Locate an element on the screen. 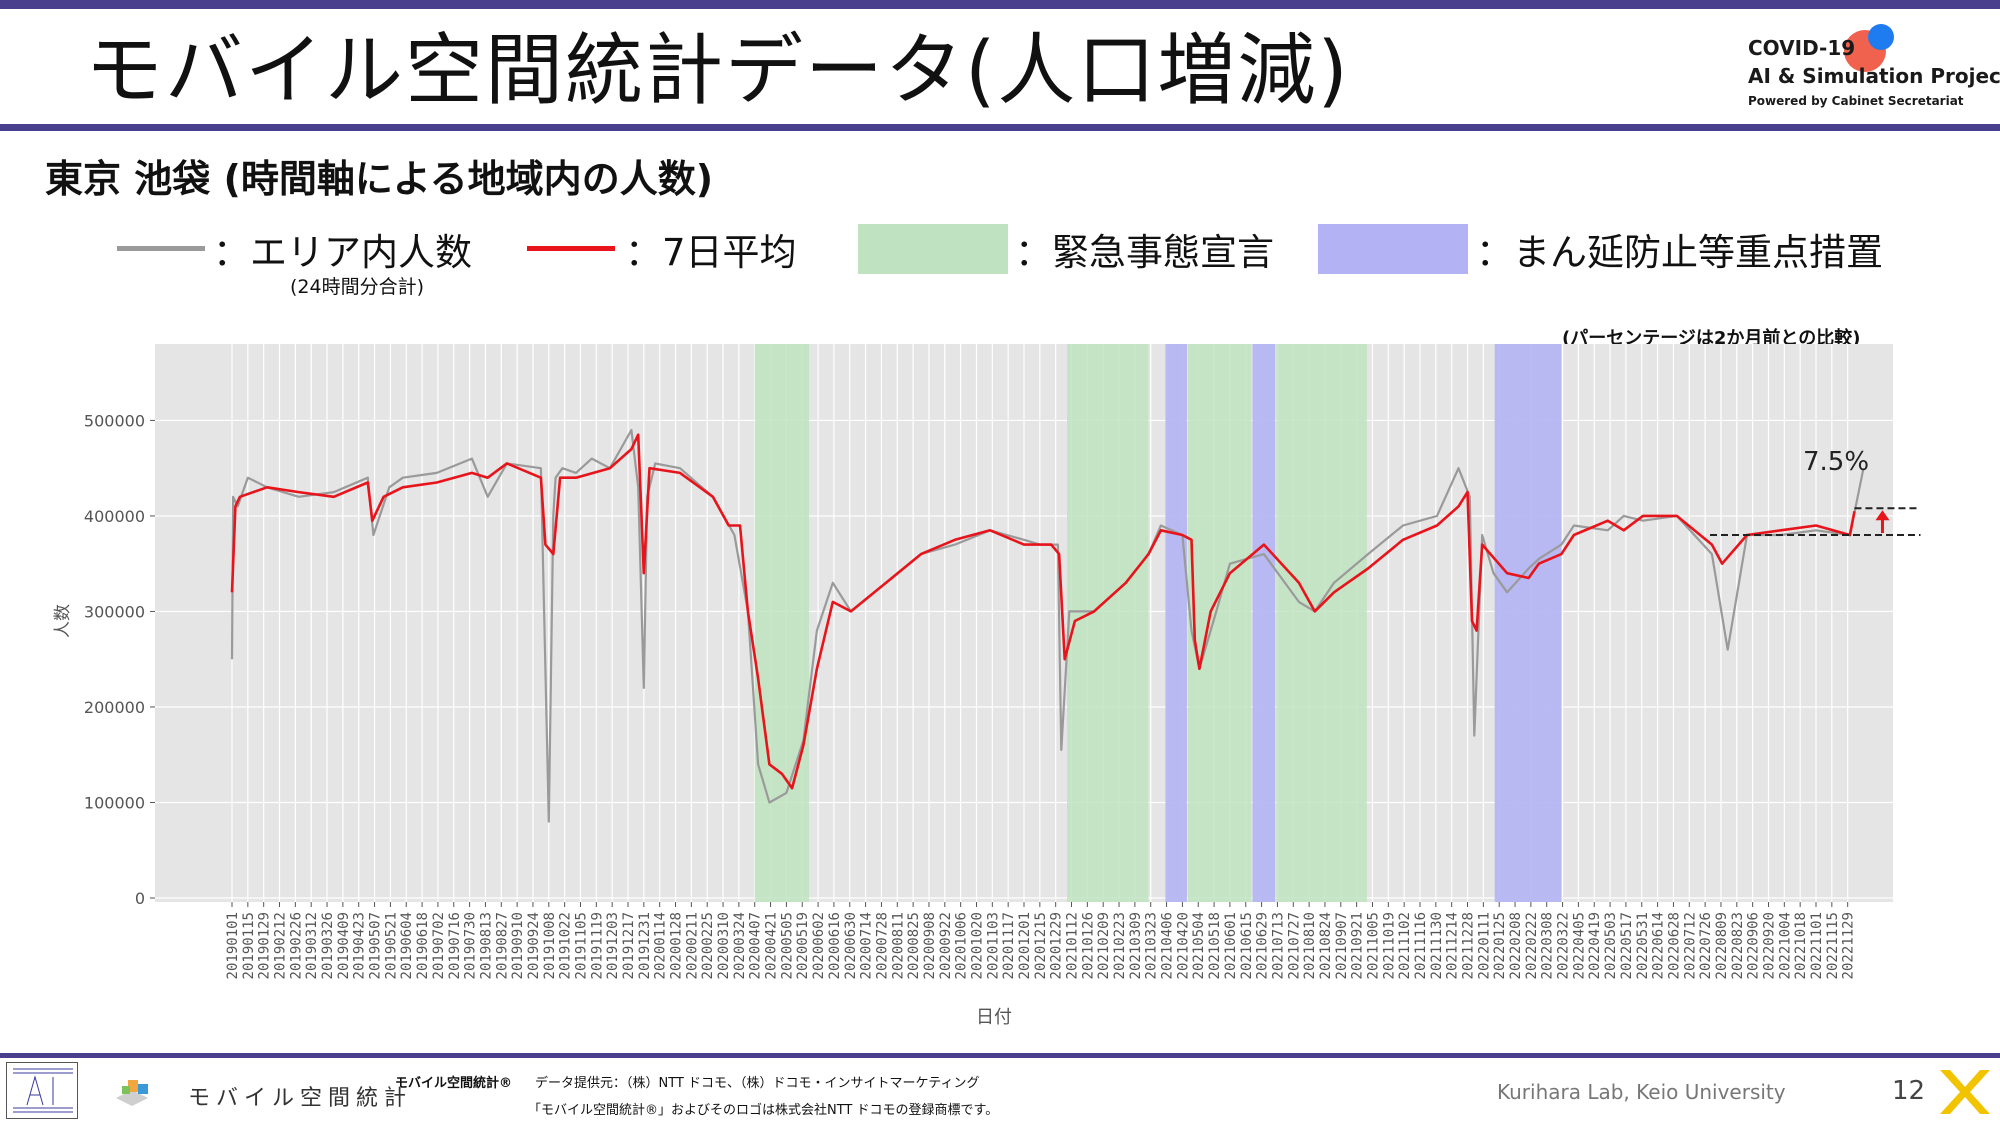  x-tick-label: 20220517 is located at coordinates (1627, 945).